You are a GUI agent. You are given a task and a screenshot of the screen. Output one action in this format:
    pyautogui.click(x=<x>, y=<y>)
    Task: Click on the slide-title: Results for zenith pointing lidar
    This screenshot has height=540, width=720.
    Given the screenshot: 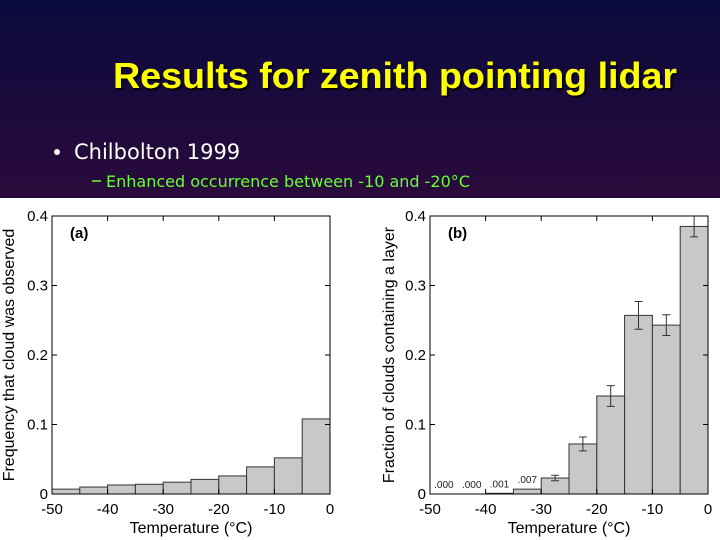 What is the action you would take?
    pyautogui.click(x=395, y=75)
    